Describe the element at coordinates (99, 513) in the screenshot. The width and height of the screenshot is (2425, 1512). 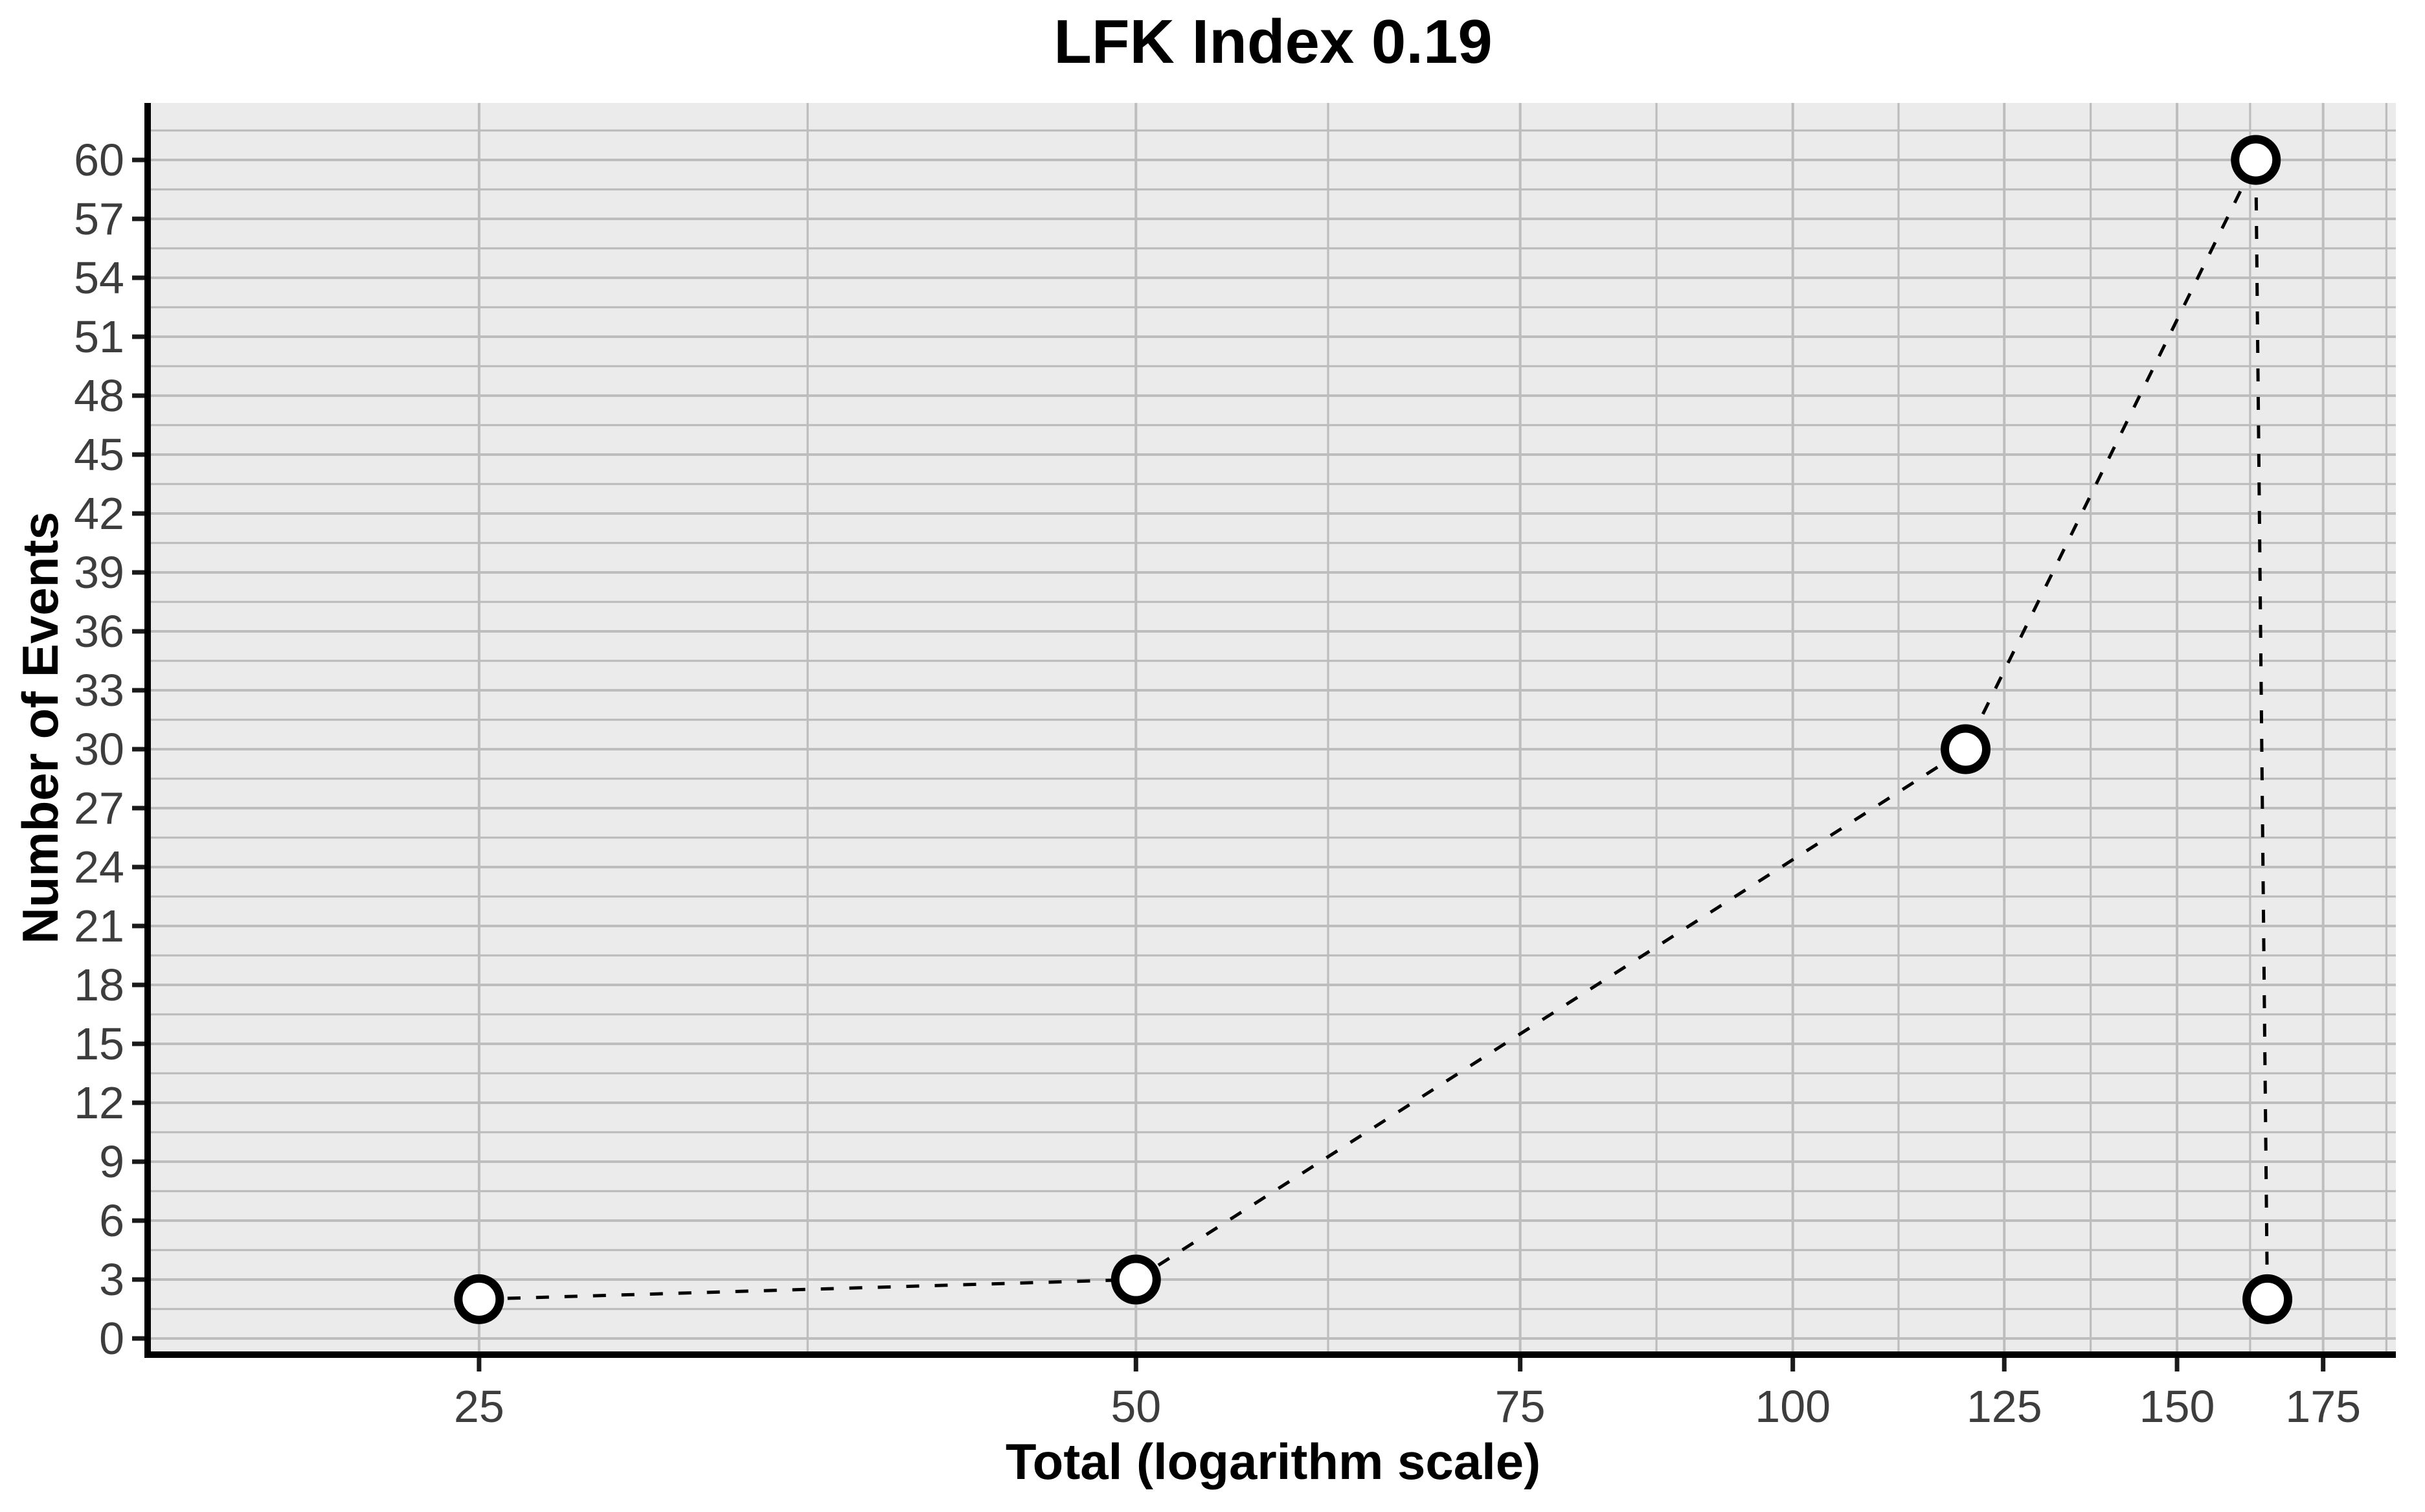
I see `y-tick-label: 42` at that location.